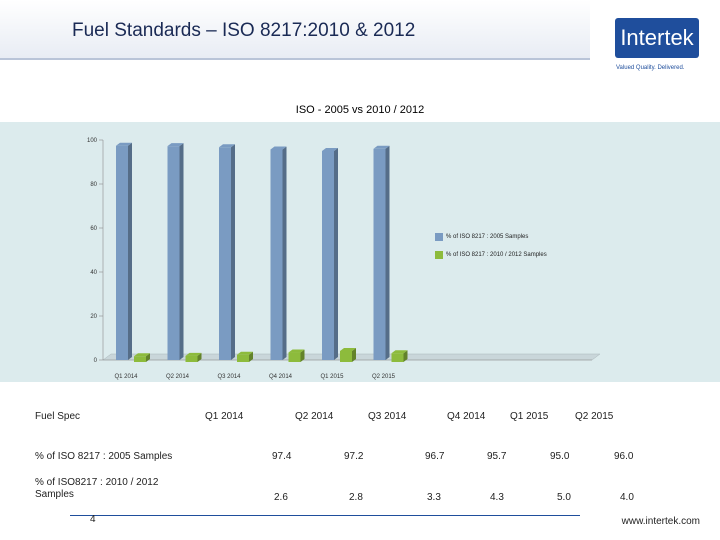  What do you see at coordinates (529, 416) in the screenshot?
I see `table-col-header: Q1 2015` at bounding box center [529, 416].